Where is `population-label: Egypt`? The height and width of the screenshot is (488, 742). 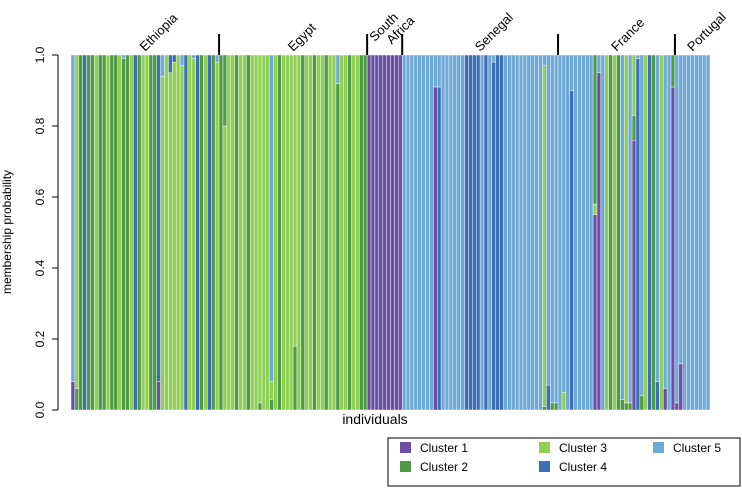 population-label: Egypt is located at coordinates (302, 37).